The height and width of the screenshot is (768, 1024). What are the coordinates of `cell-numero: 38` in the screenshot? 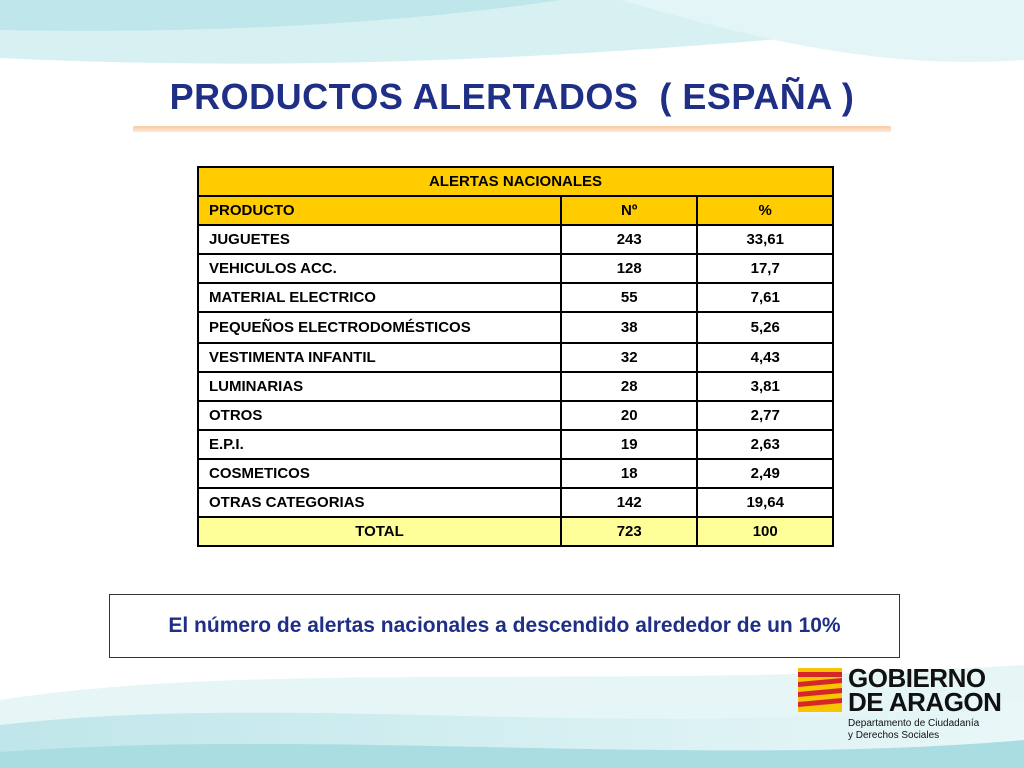 It's located at (629, 327).